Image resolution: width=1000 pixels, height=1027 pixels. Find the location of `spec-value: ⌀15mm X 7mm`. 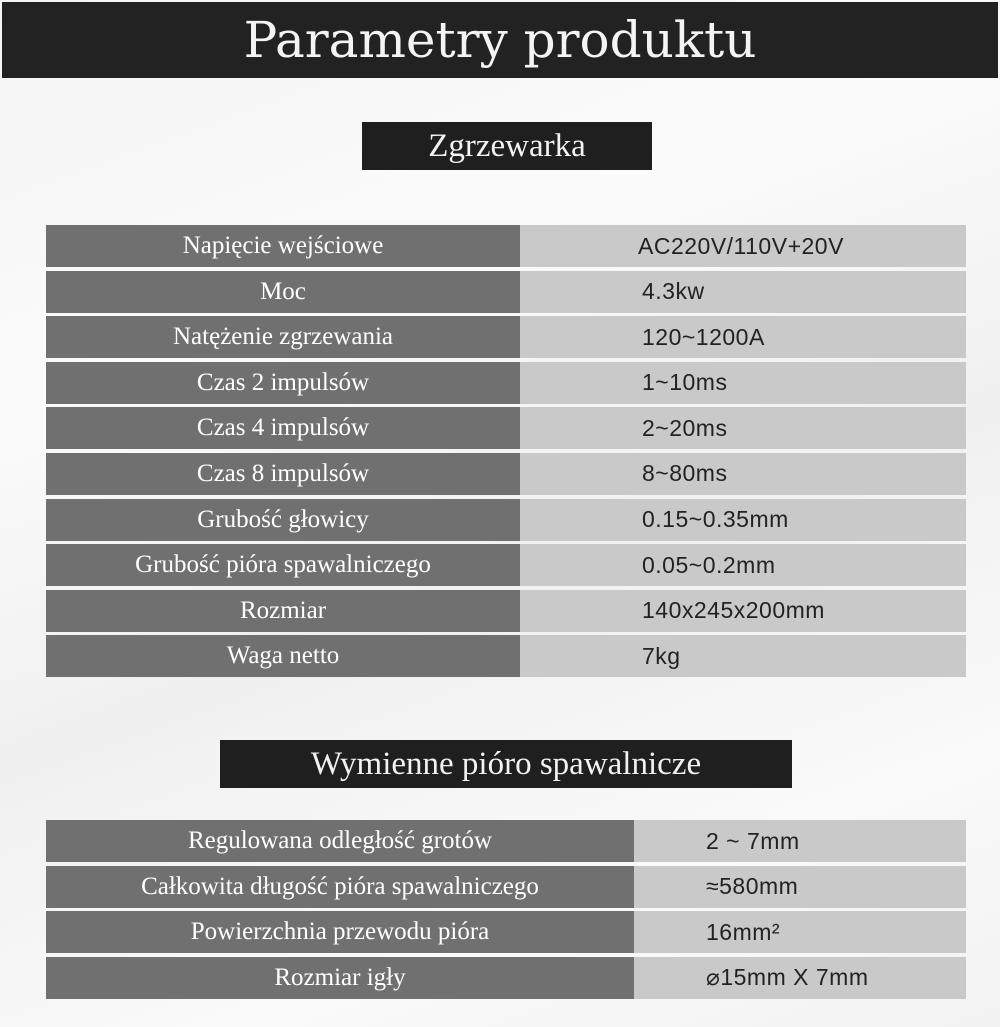

spec-value: ⌀15mm X 7mm is located at coordinates (800, 977).